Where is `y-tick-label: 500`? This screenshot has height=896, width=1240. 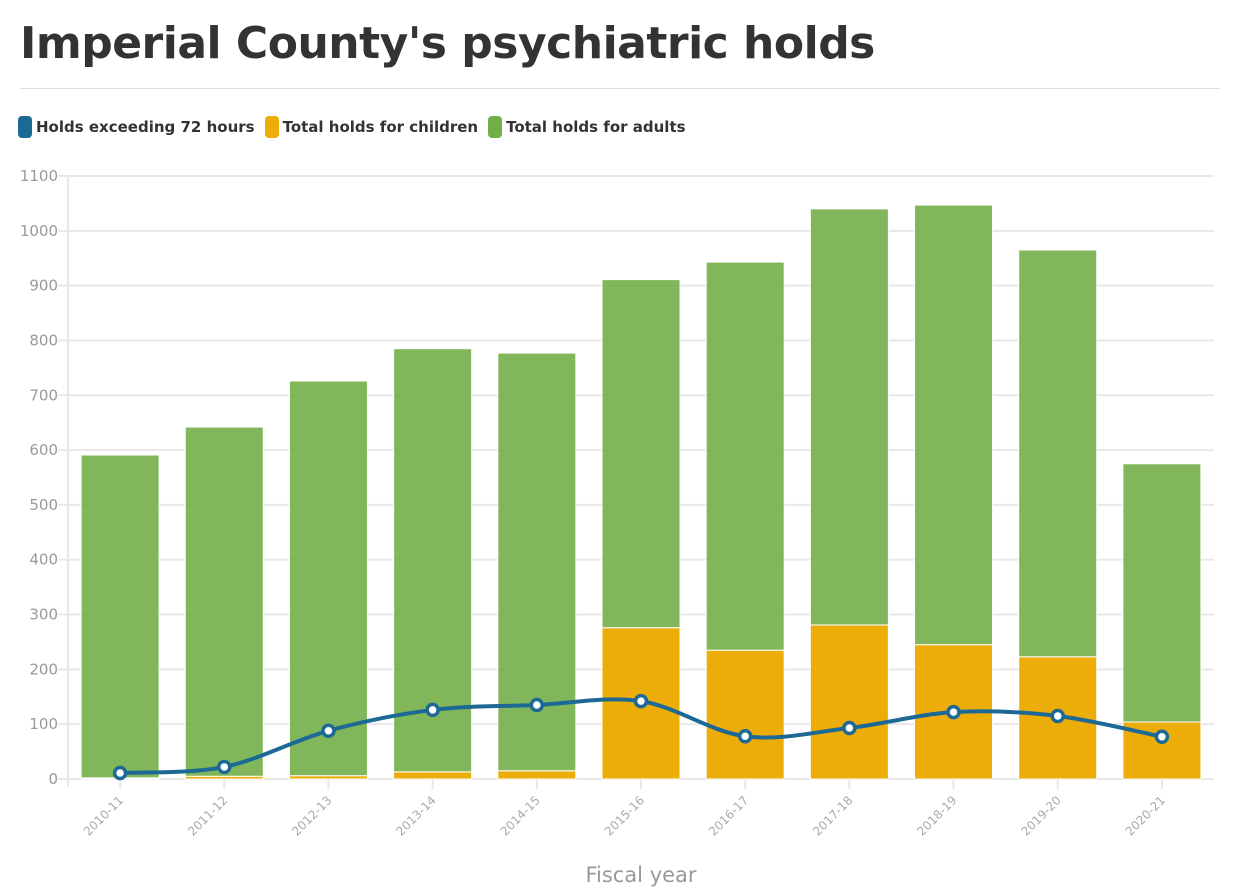 y-tick-label: 500 is located at coordinates (43, 505).